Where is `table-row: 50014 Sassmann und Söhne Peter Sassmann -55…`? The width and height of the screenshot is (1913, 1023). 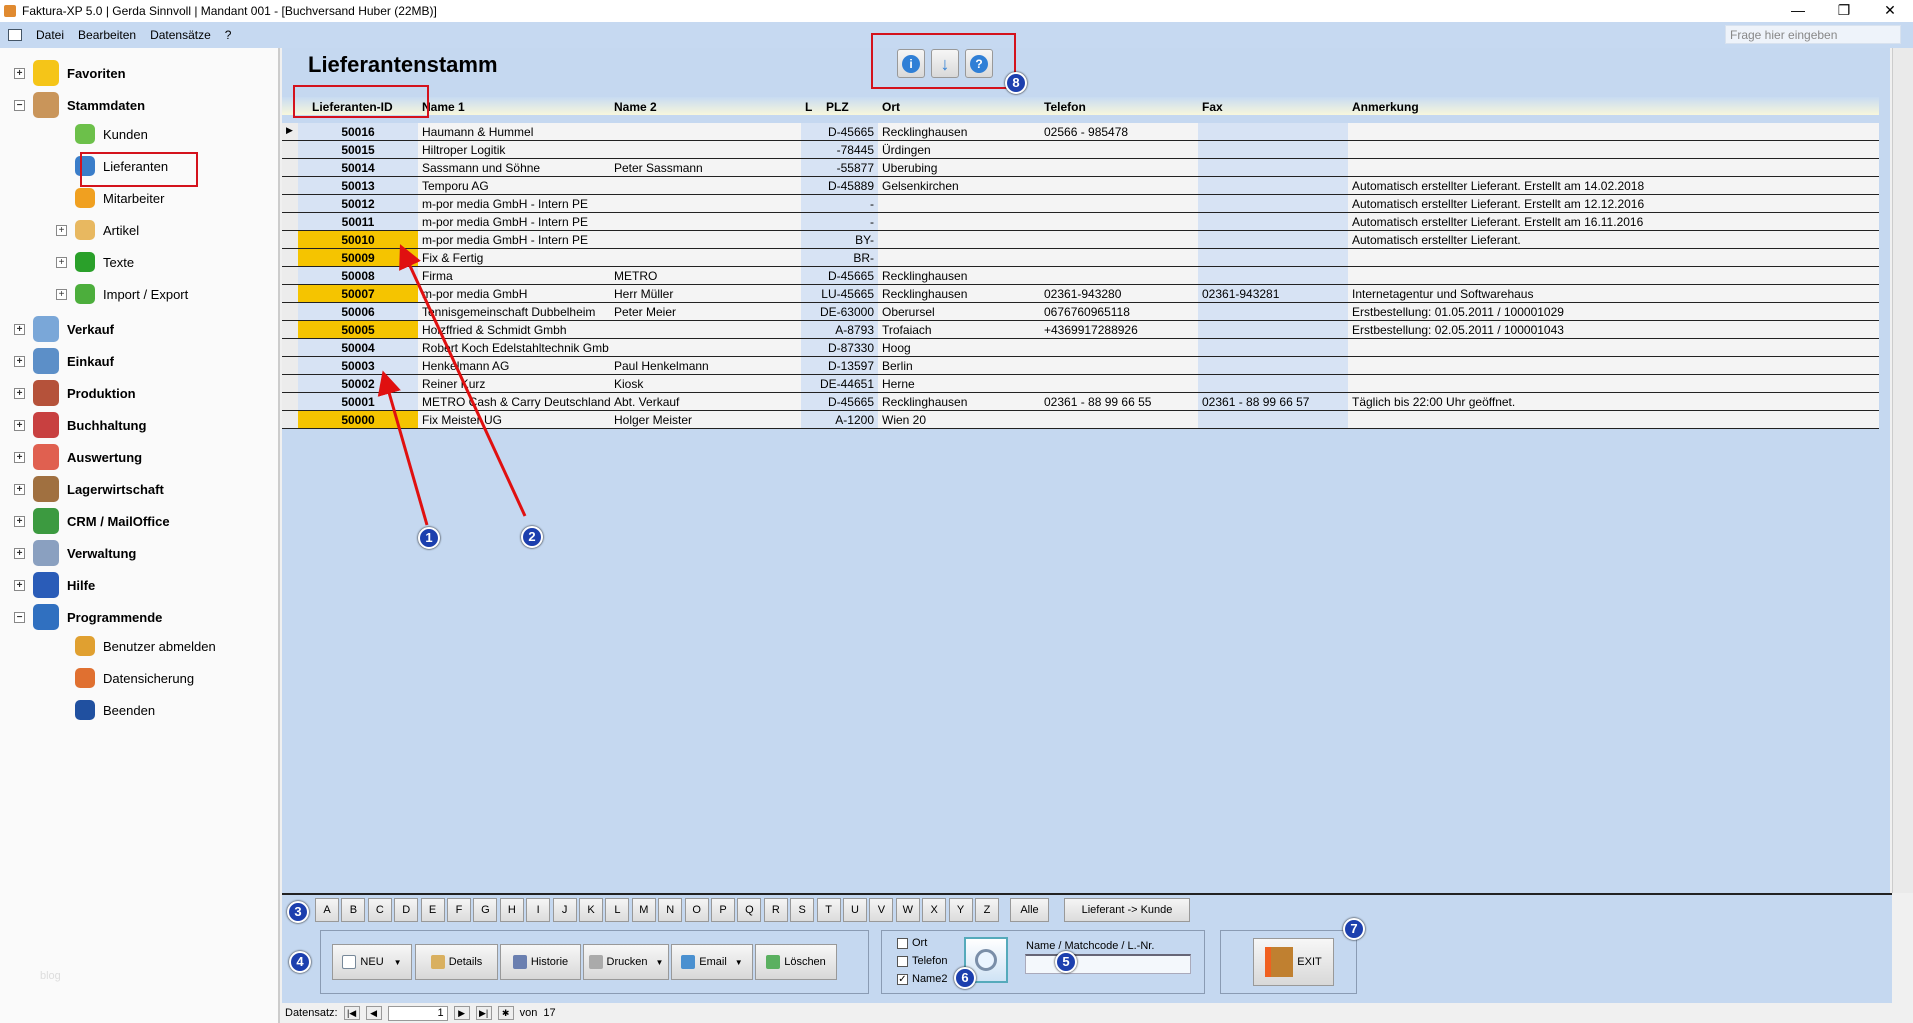 table-row: 50014 Sassmann und Söhne Peter Sassmann -55… is located at coordinates (1080, 168).